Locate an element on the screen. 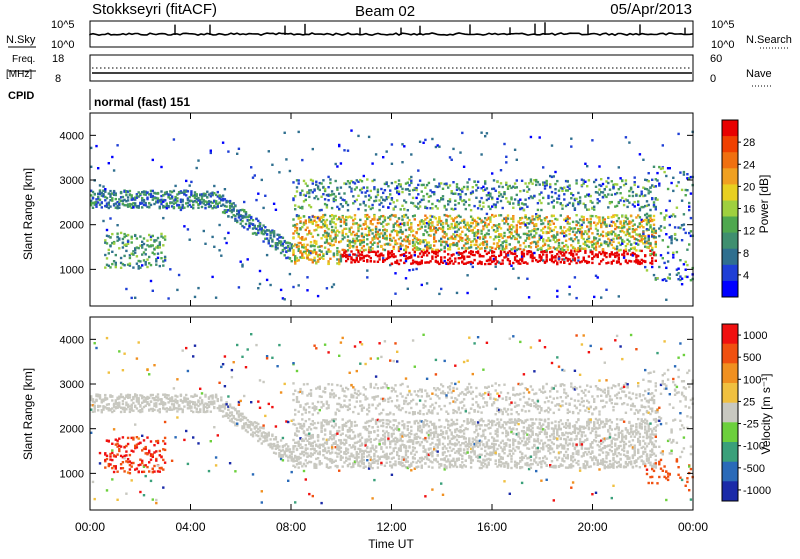 This screenshot has height=559, width=800. colorbar-segment is located at coordinates (730, 241).